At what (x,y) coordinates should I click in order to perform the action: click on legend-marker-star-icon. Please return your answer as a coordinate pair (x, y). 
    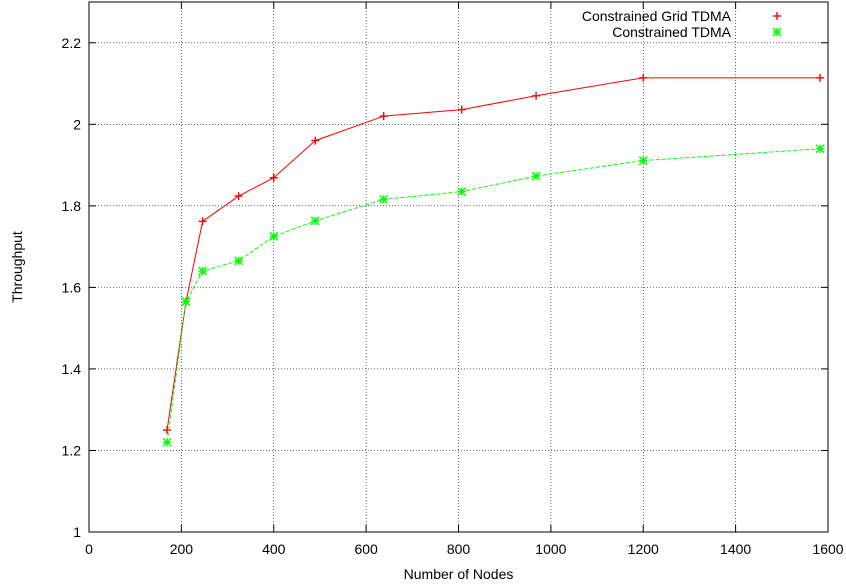
    Looking at the image, I should click on (777, 32).